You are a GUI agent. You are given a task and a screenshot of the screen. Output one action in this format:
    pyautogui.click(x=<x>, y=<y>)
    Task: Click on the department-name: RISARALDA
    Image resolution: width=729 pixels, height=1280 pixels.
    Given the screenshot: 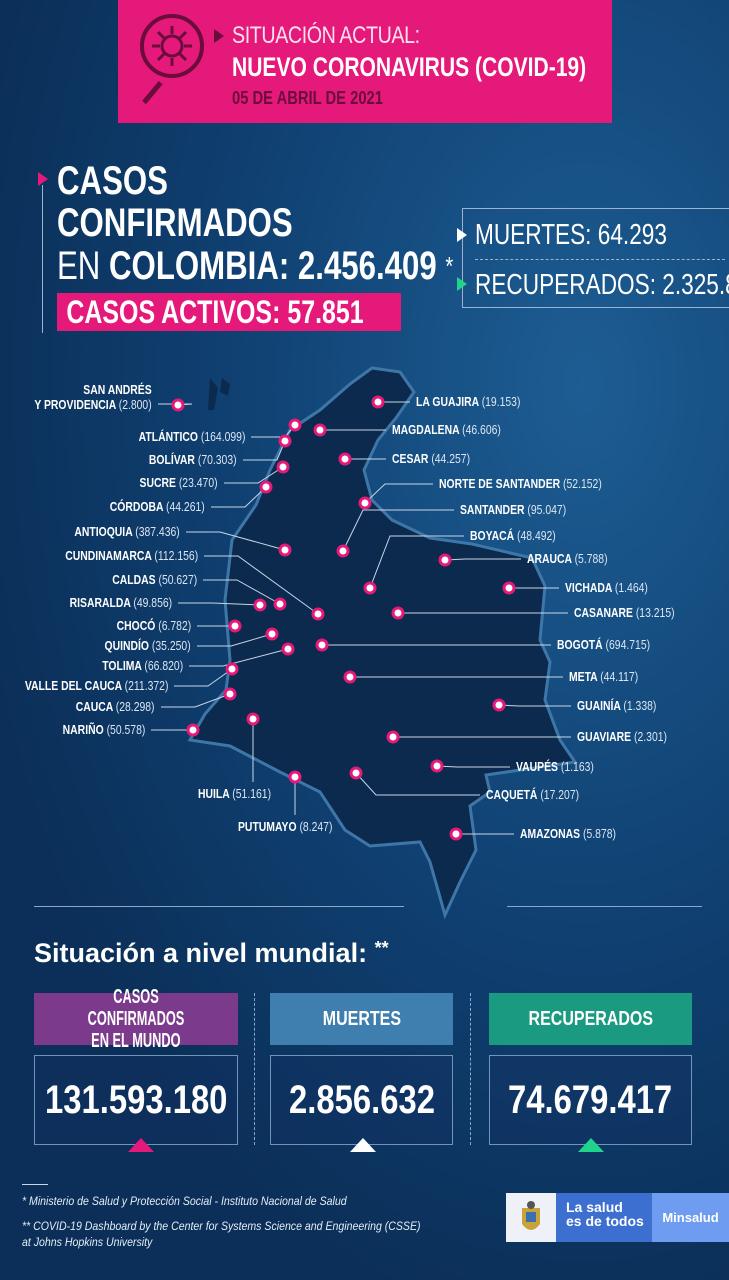 What is the action you would take?
    pyautogui.click(x=100, y=602)
    